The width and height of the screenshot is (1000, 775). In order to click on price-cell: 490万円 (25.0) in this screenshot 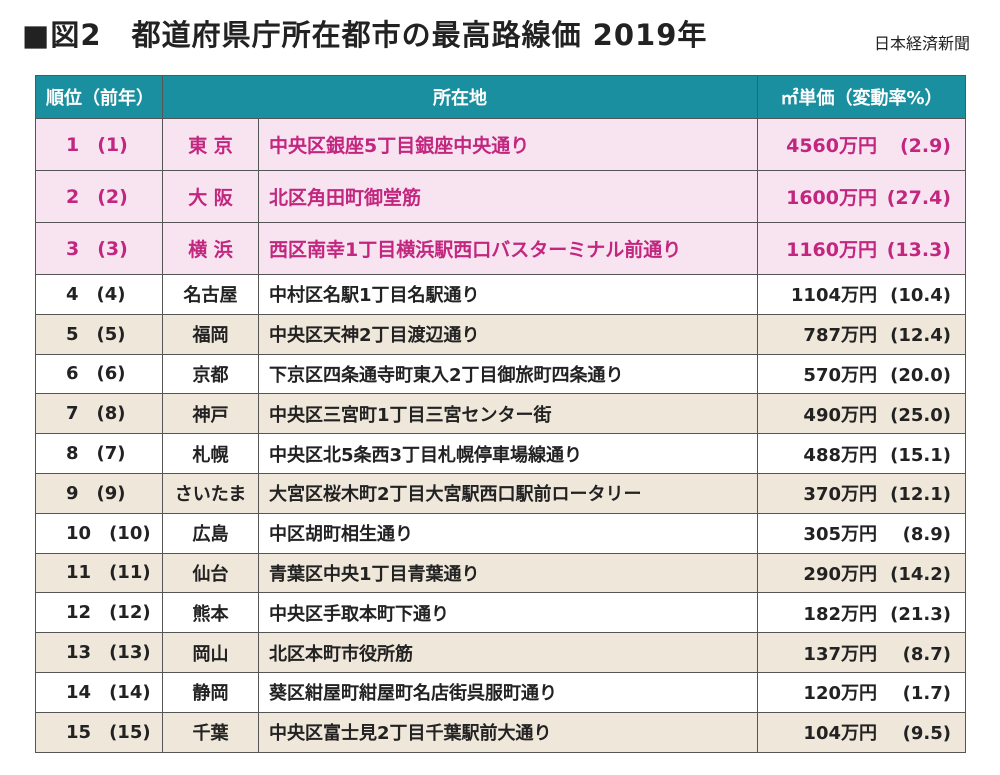, I will do `click(861, 414)`.